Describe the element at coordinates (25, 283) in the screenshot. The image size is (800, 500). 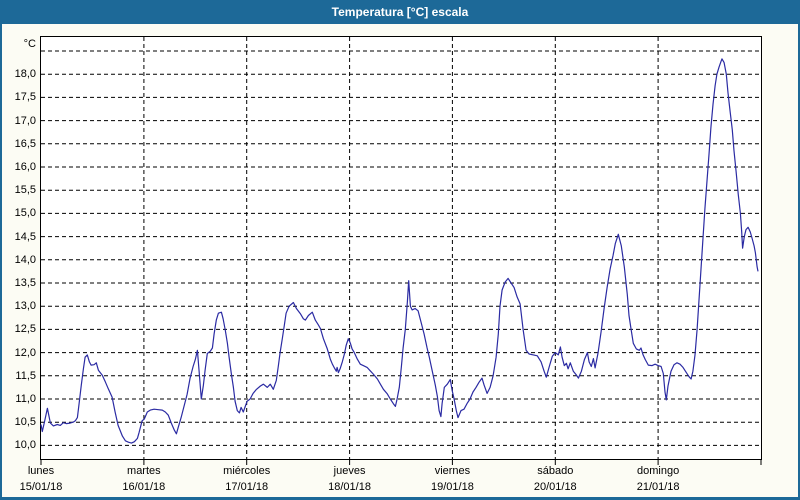
I see `y-axis-label: 13,5` at that location.